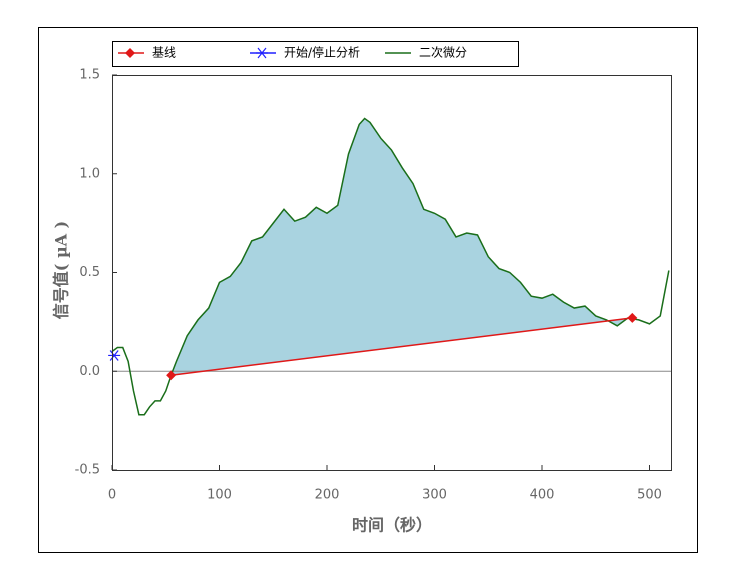 This screenshot has height=567, width=746. I want to click on legend-label: 二次微分, so click(443, 53).